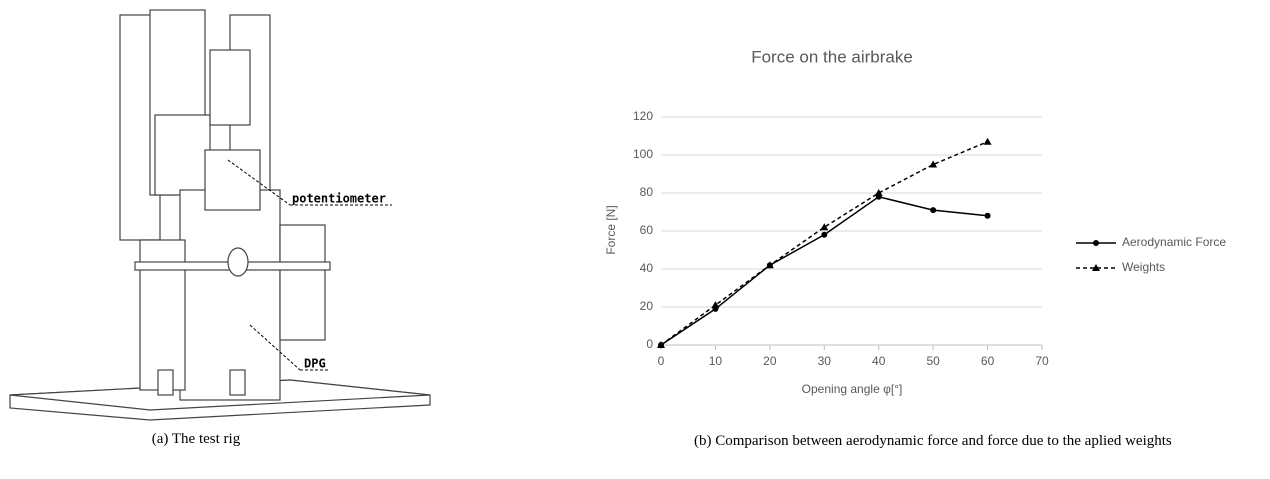 The height and width of the screenshot is (479, 1270). Describe the element at coordinates (315, 364) in the screenshot. I see `rig-label: DPG` at that location.